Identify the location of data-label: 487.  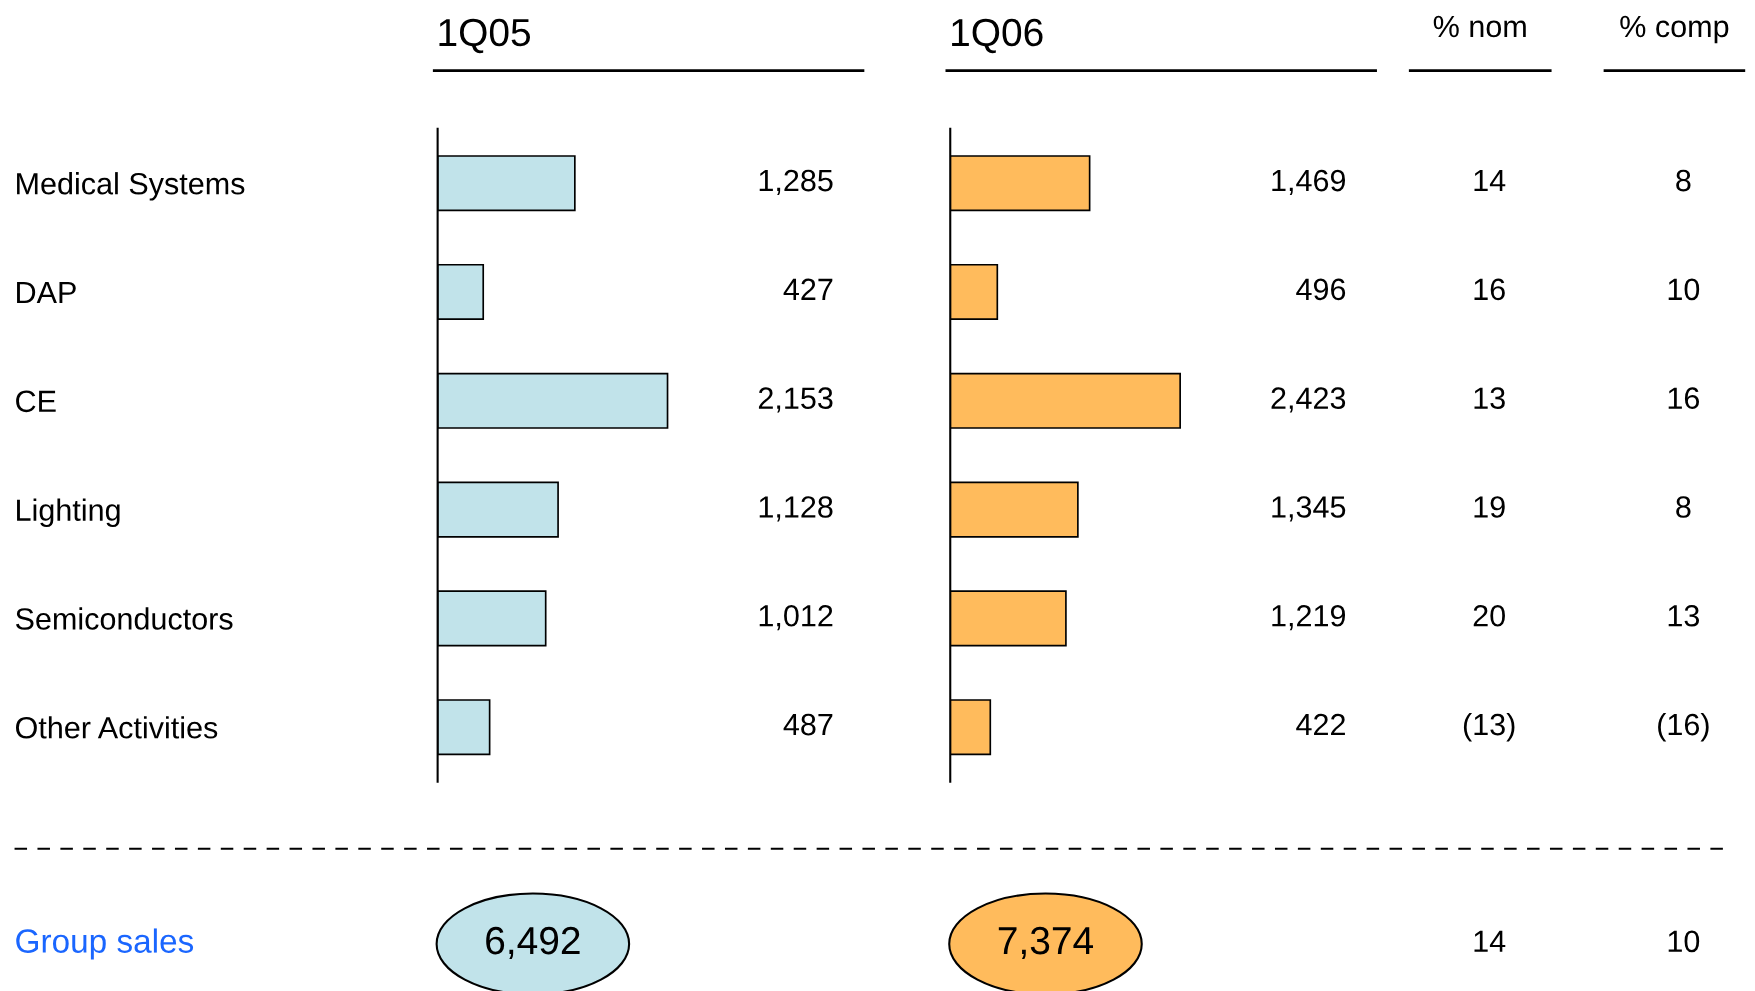
(808, 724).